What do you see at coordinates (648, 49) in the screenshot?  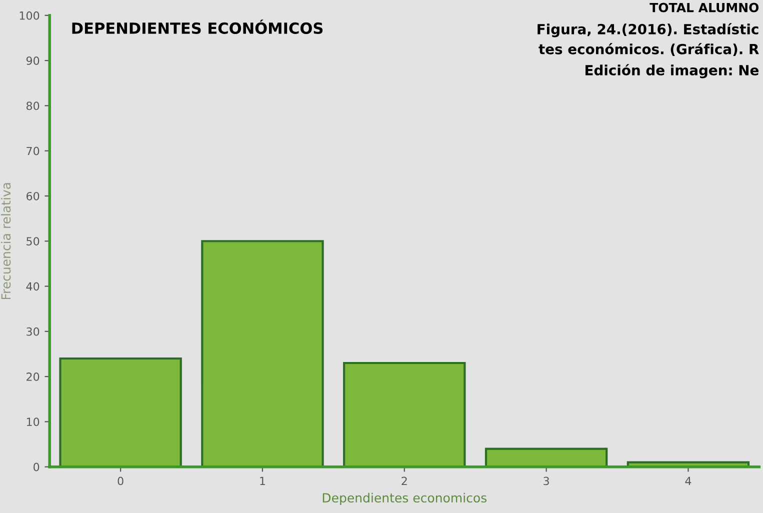 I see `annotation: tes económicos. (Gráfica). R` at bounding box center [648, 49].